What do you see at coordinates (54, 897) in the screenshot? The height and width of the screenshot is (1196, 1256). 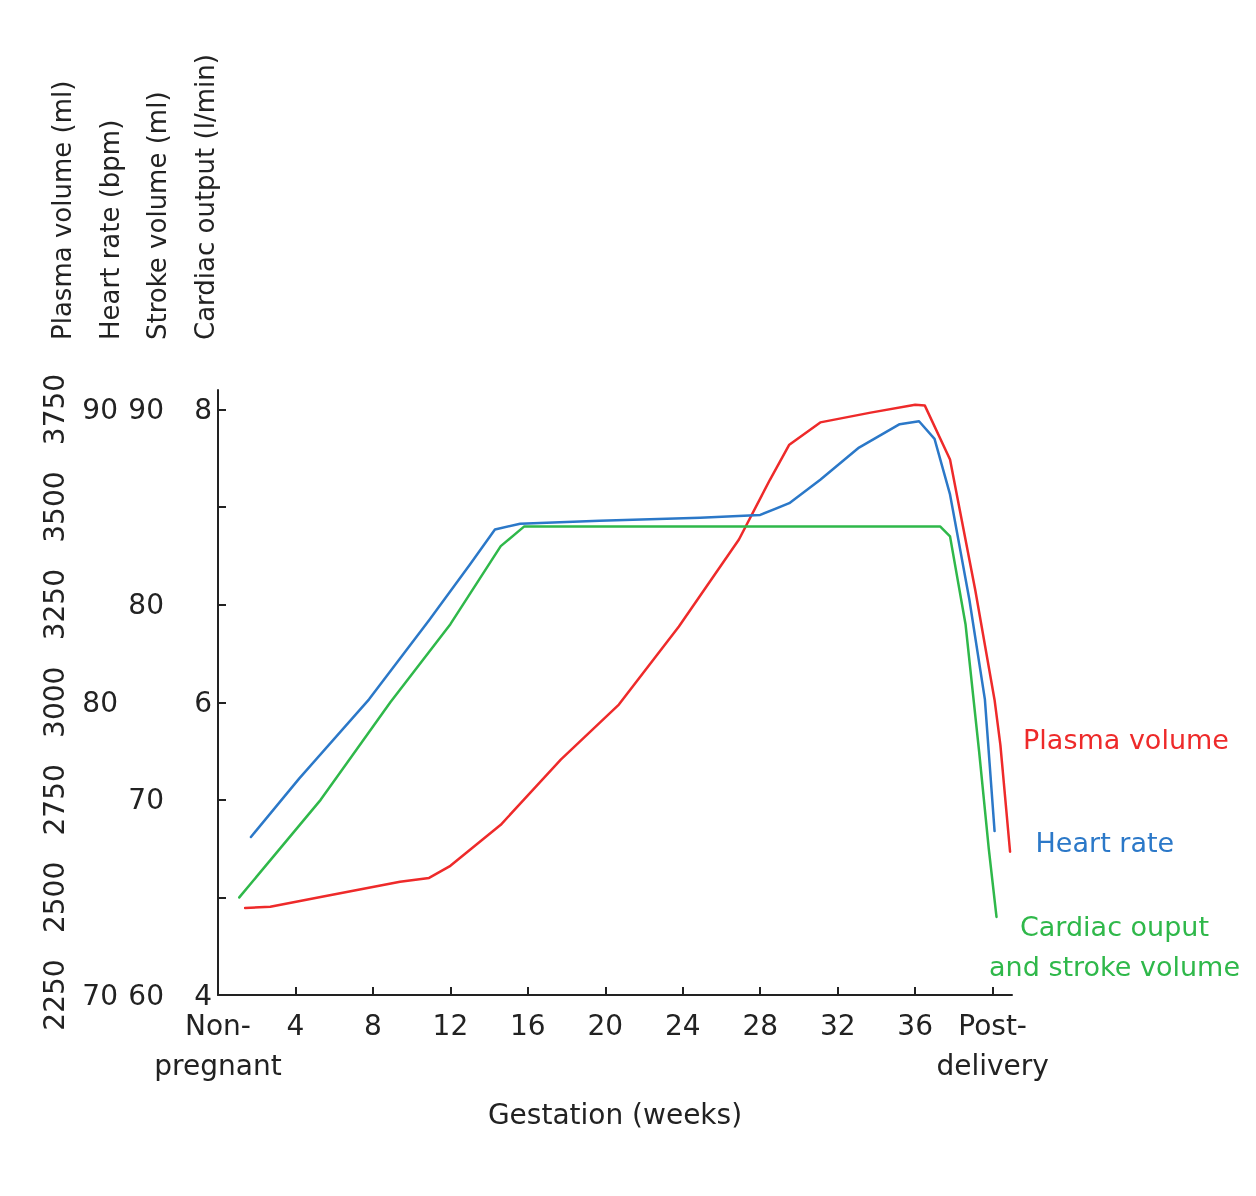 I see `y-tick-label: 2500` at bounding box center [54, 897].